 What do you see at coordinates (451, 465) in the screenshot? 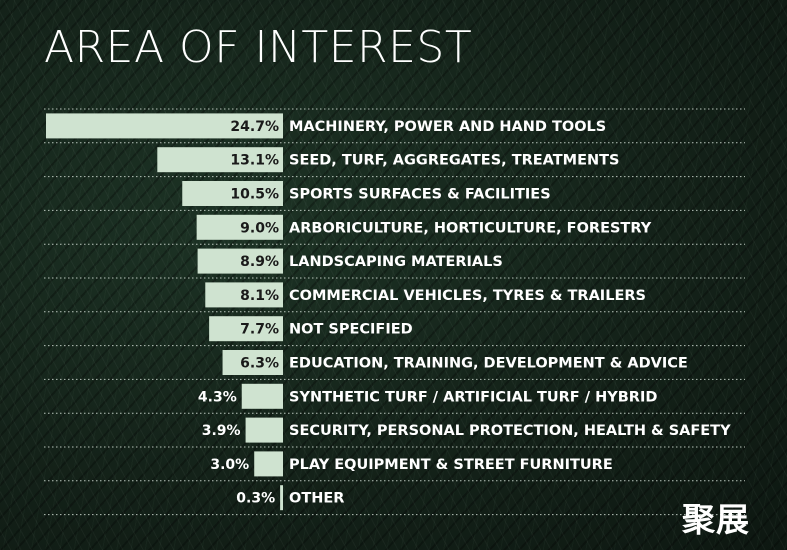
I see `category-label: PLAY EQUIPMENT & STREET FURNITURE` at bounding box center [451, 465].